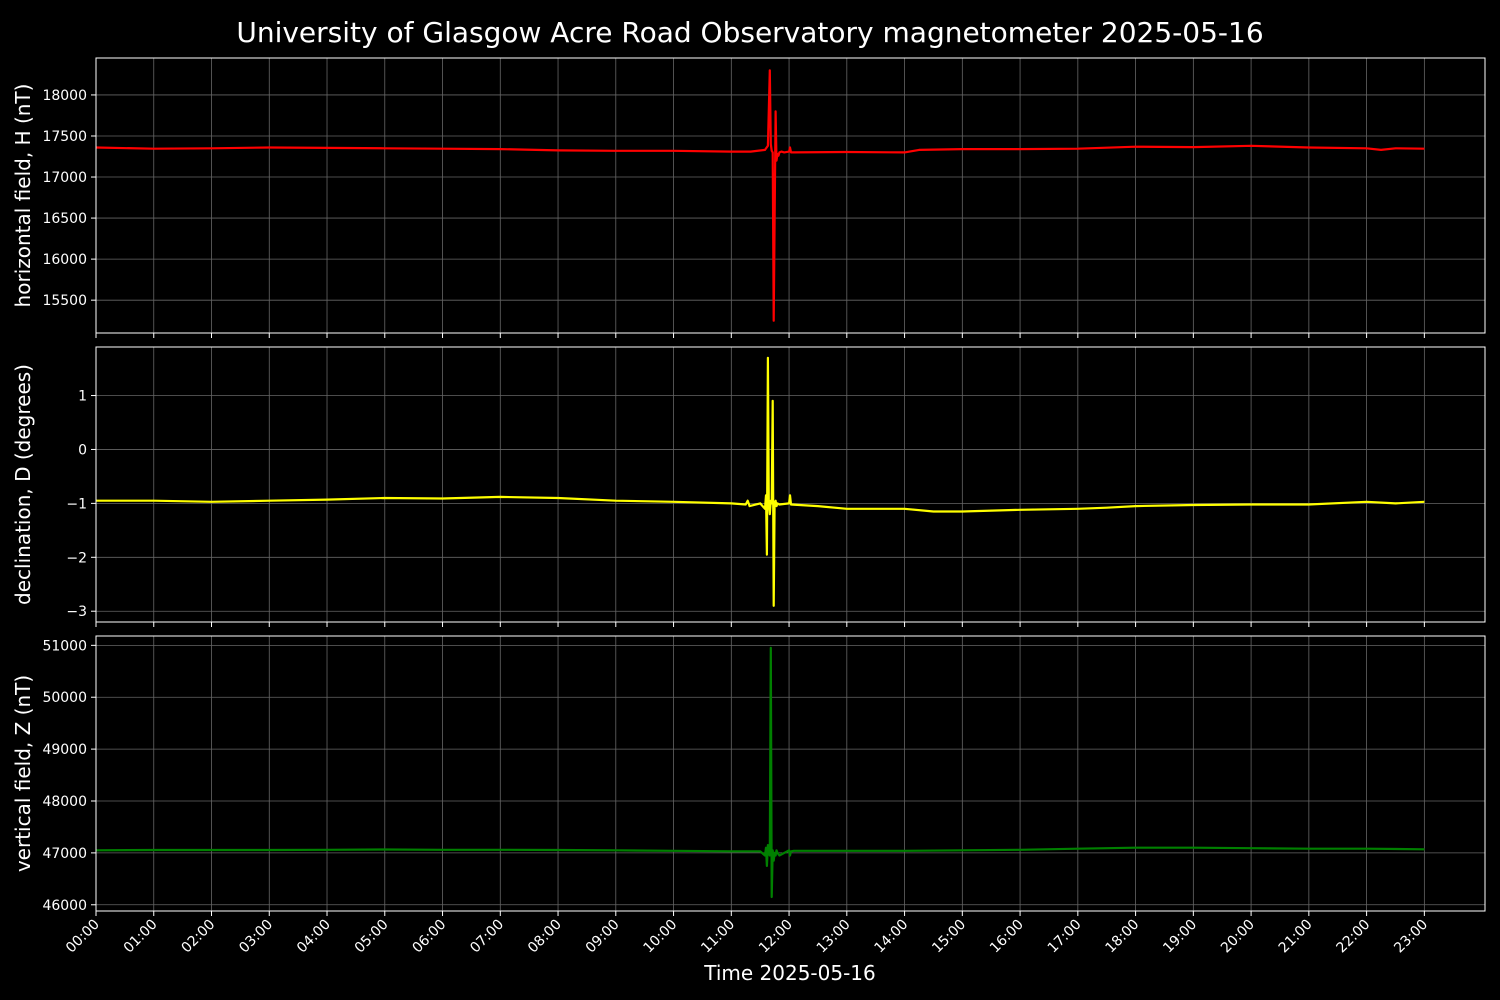 Image resolution: width=1500 pixels, height=1000 pixels. Describe the element at coordinates (83, 937) in the screenshot. I see `x-tick-label: 00:00` at that location.